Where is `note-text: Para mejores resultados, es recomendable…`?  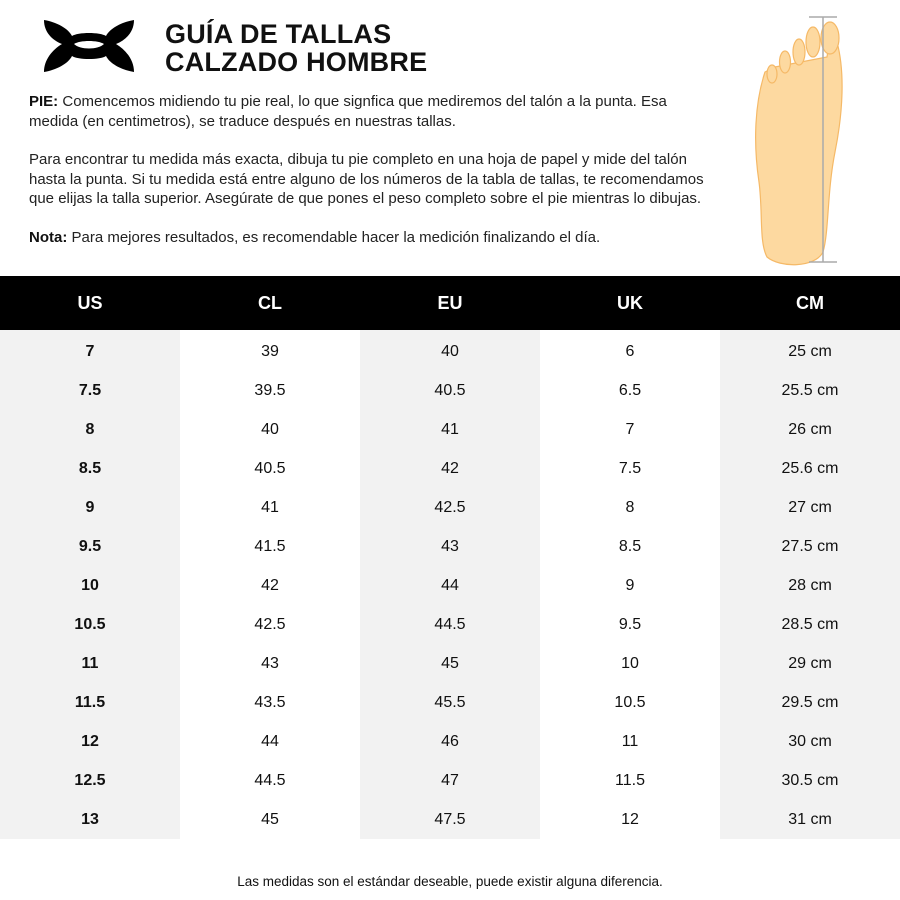
note-text: Para mejores resultados, es recomendable… is located at coordinates (334, 237).